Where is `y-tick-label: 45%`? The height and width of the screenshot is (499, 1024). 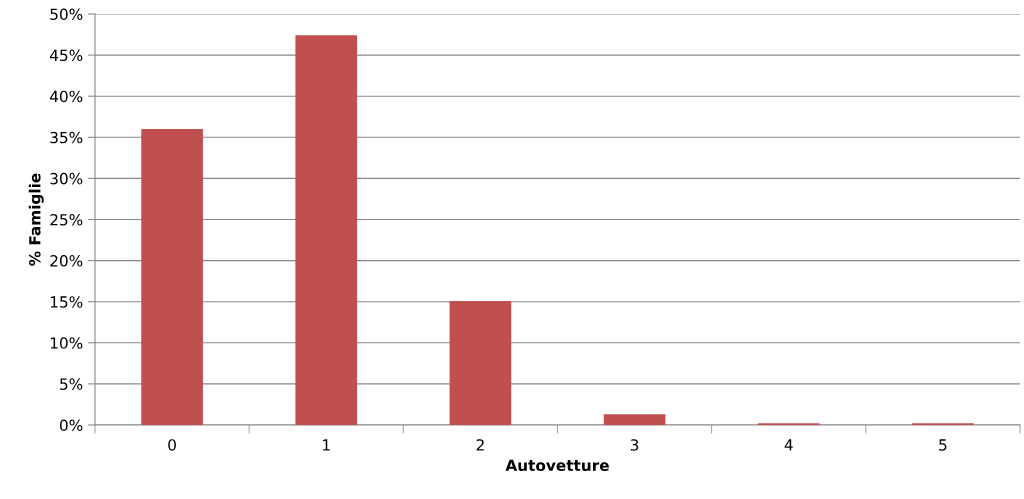
y-tick-label: 45% is located at coordinates (66, 55).